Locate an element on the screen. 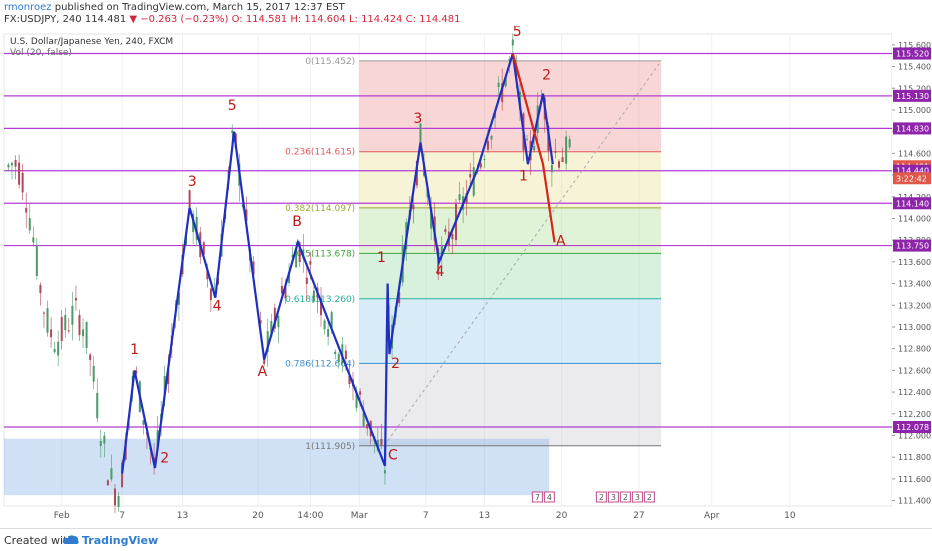  wave-label: 5 is located at coordinates (232, 106).